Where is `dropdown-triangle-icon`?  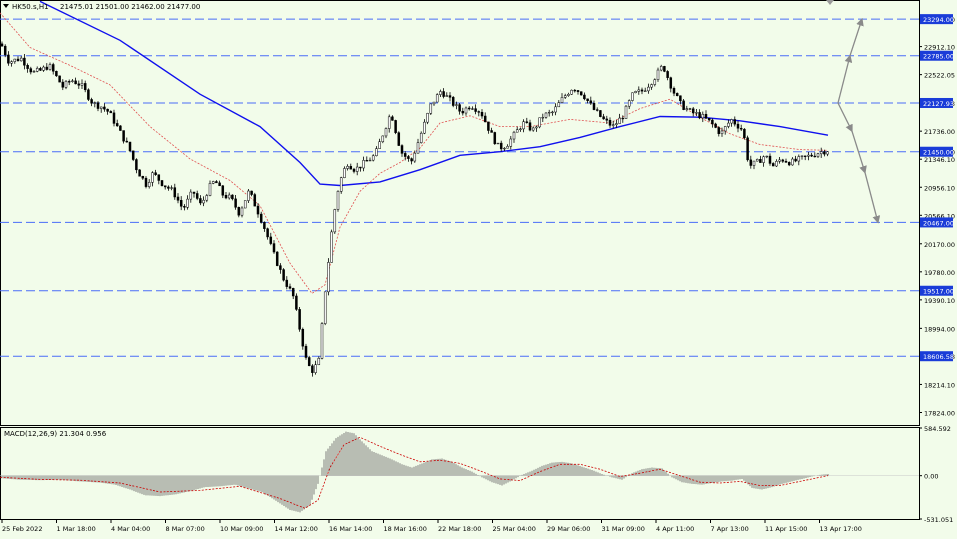
dropdown-triangle-icon is located at coordinates (6, 6).